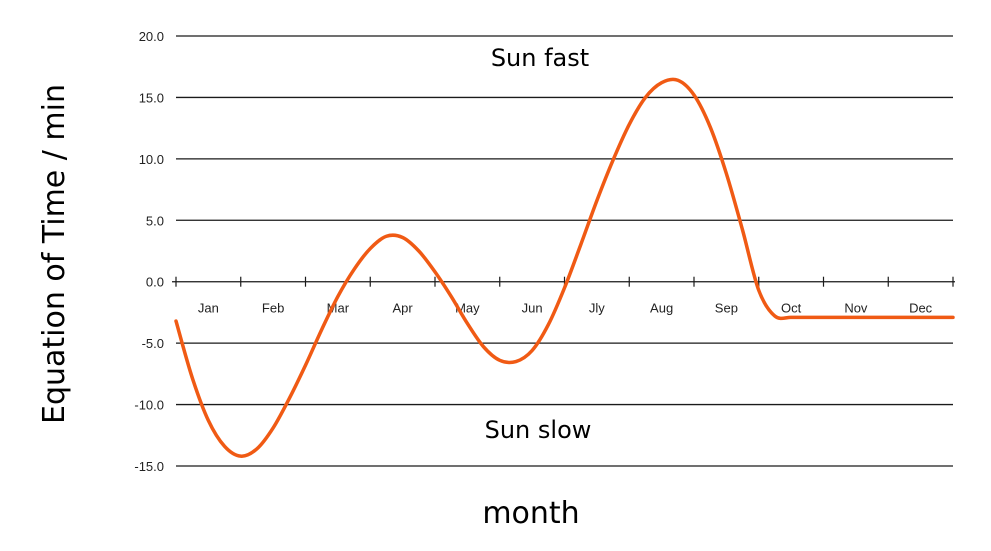  What do you see at coordinates (149, 251) in the screenshot?
I see `y-axis-ticks: 20.0 15.0 10.0 5.0 0.0 -5.0 -10.0 -15.0` at bounding box center [149, 251].